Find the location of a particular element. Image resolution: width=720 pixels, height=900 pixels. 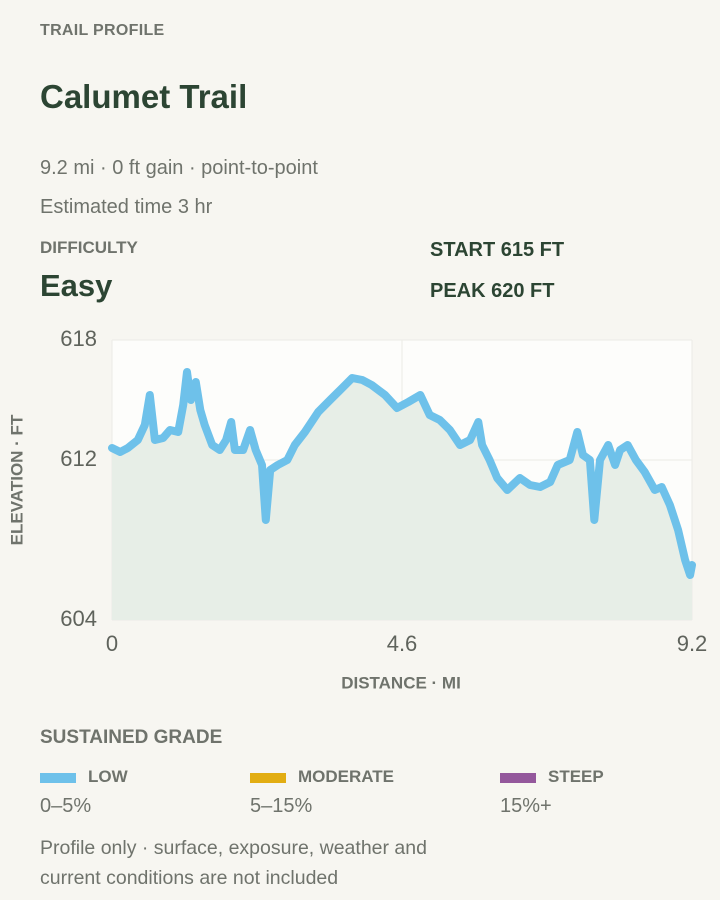

difficulty: Easy is located at coordinates (76, 285).